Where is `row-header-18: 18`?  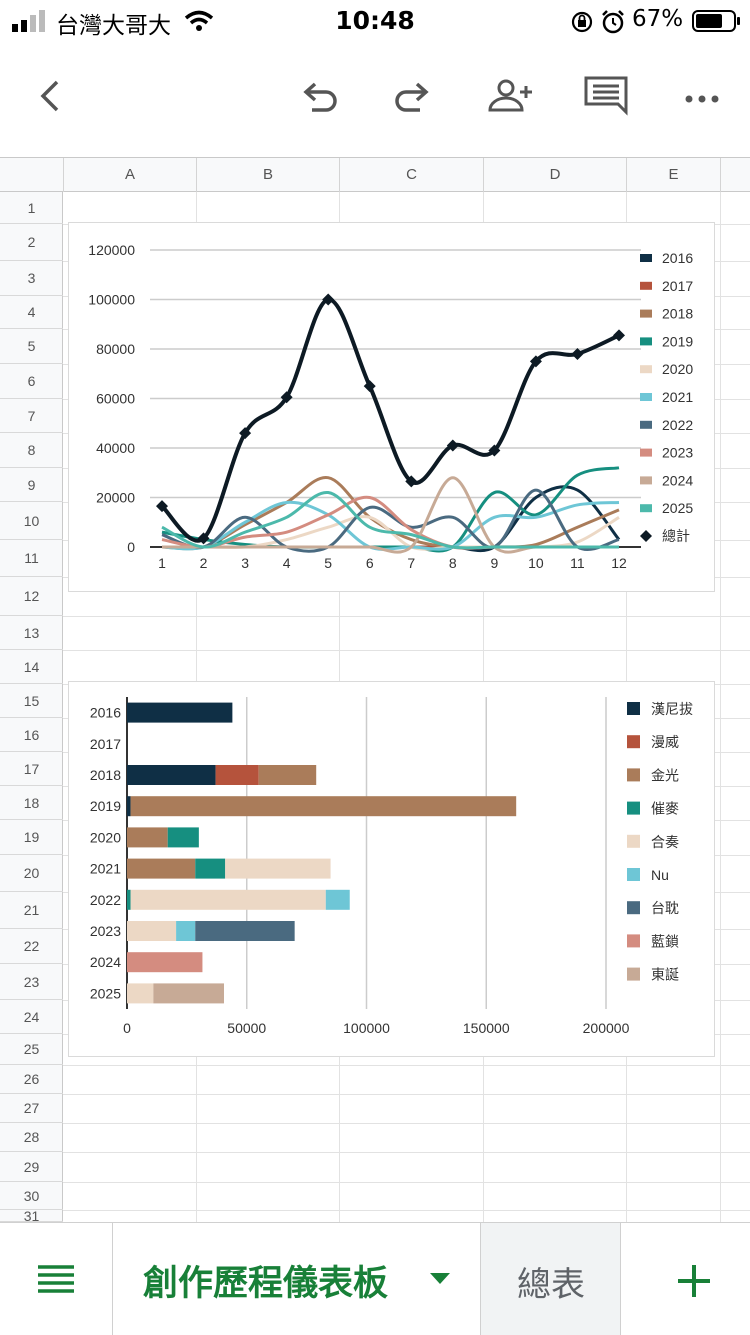
row-header-18: 18 is located at coordinates (31, 803).